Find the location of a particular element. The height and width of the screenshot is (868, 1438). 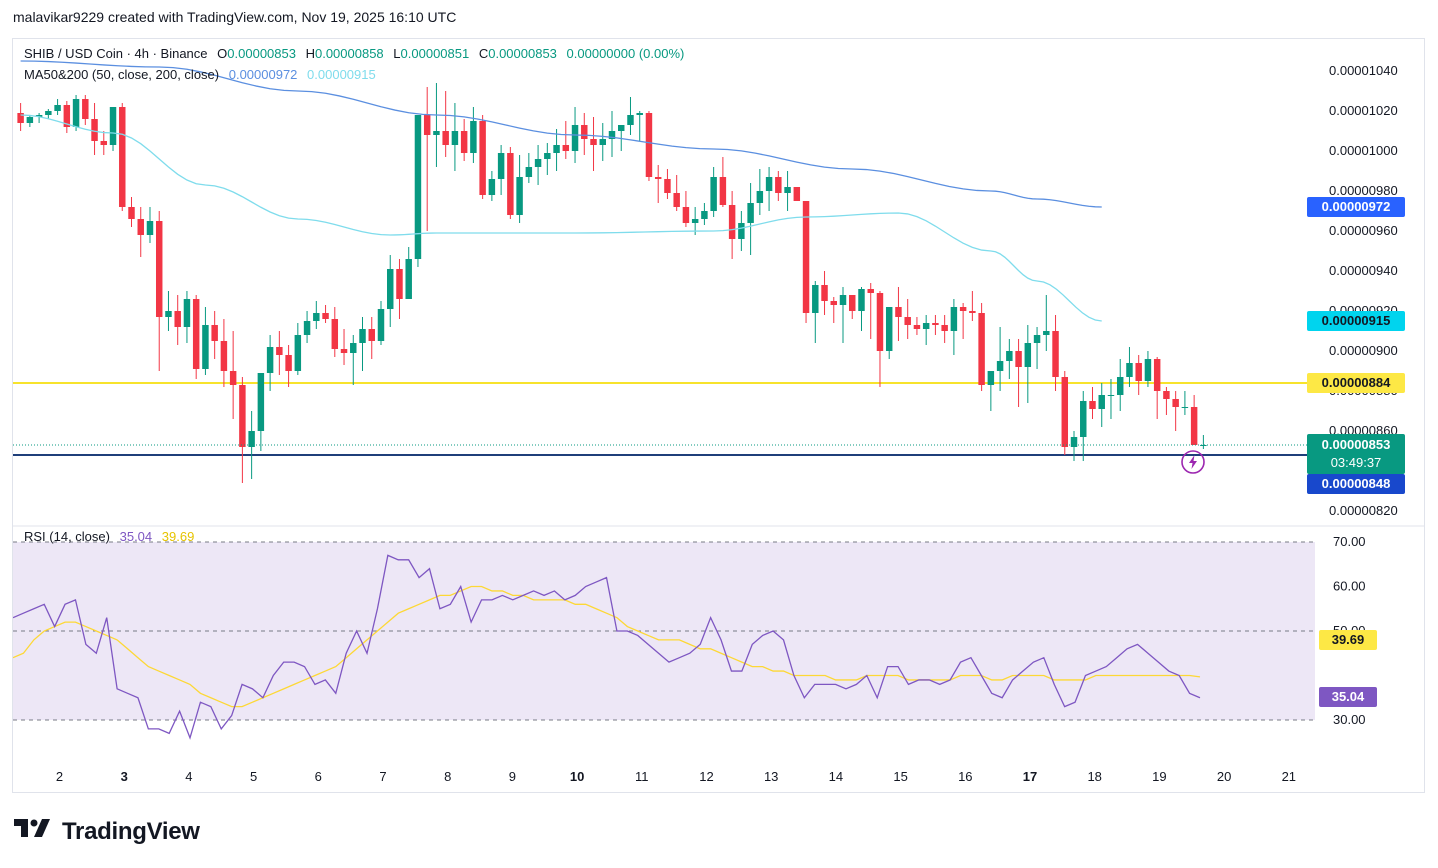

time-tick-label: 19 is located at coordinates (1159, 776).